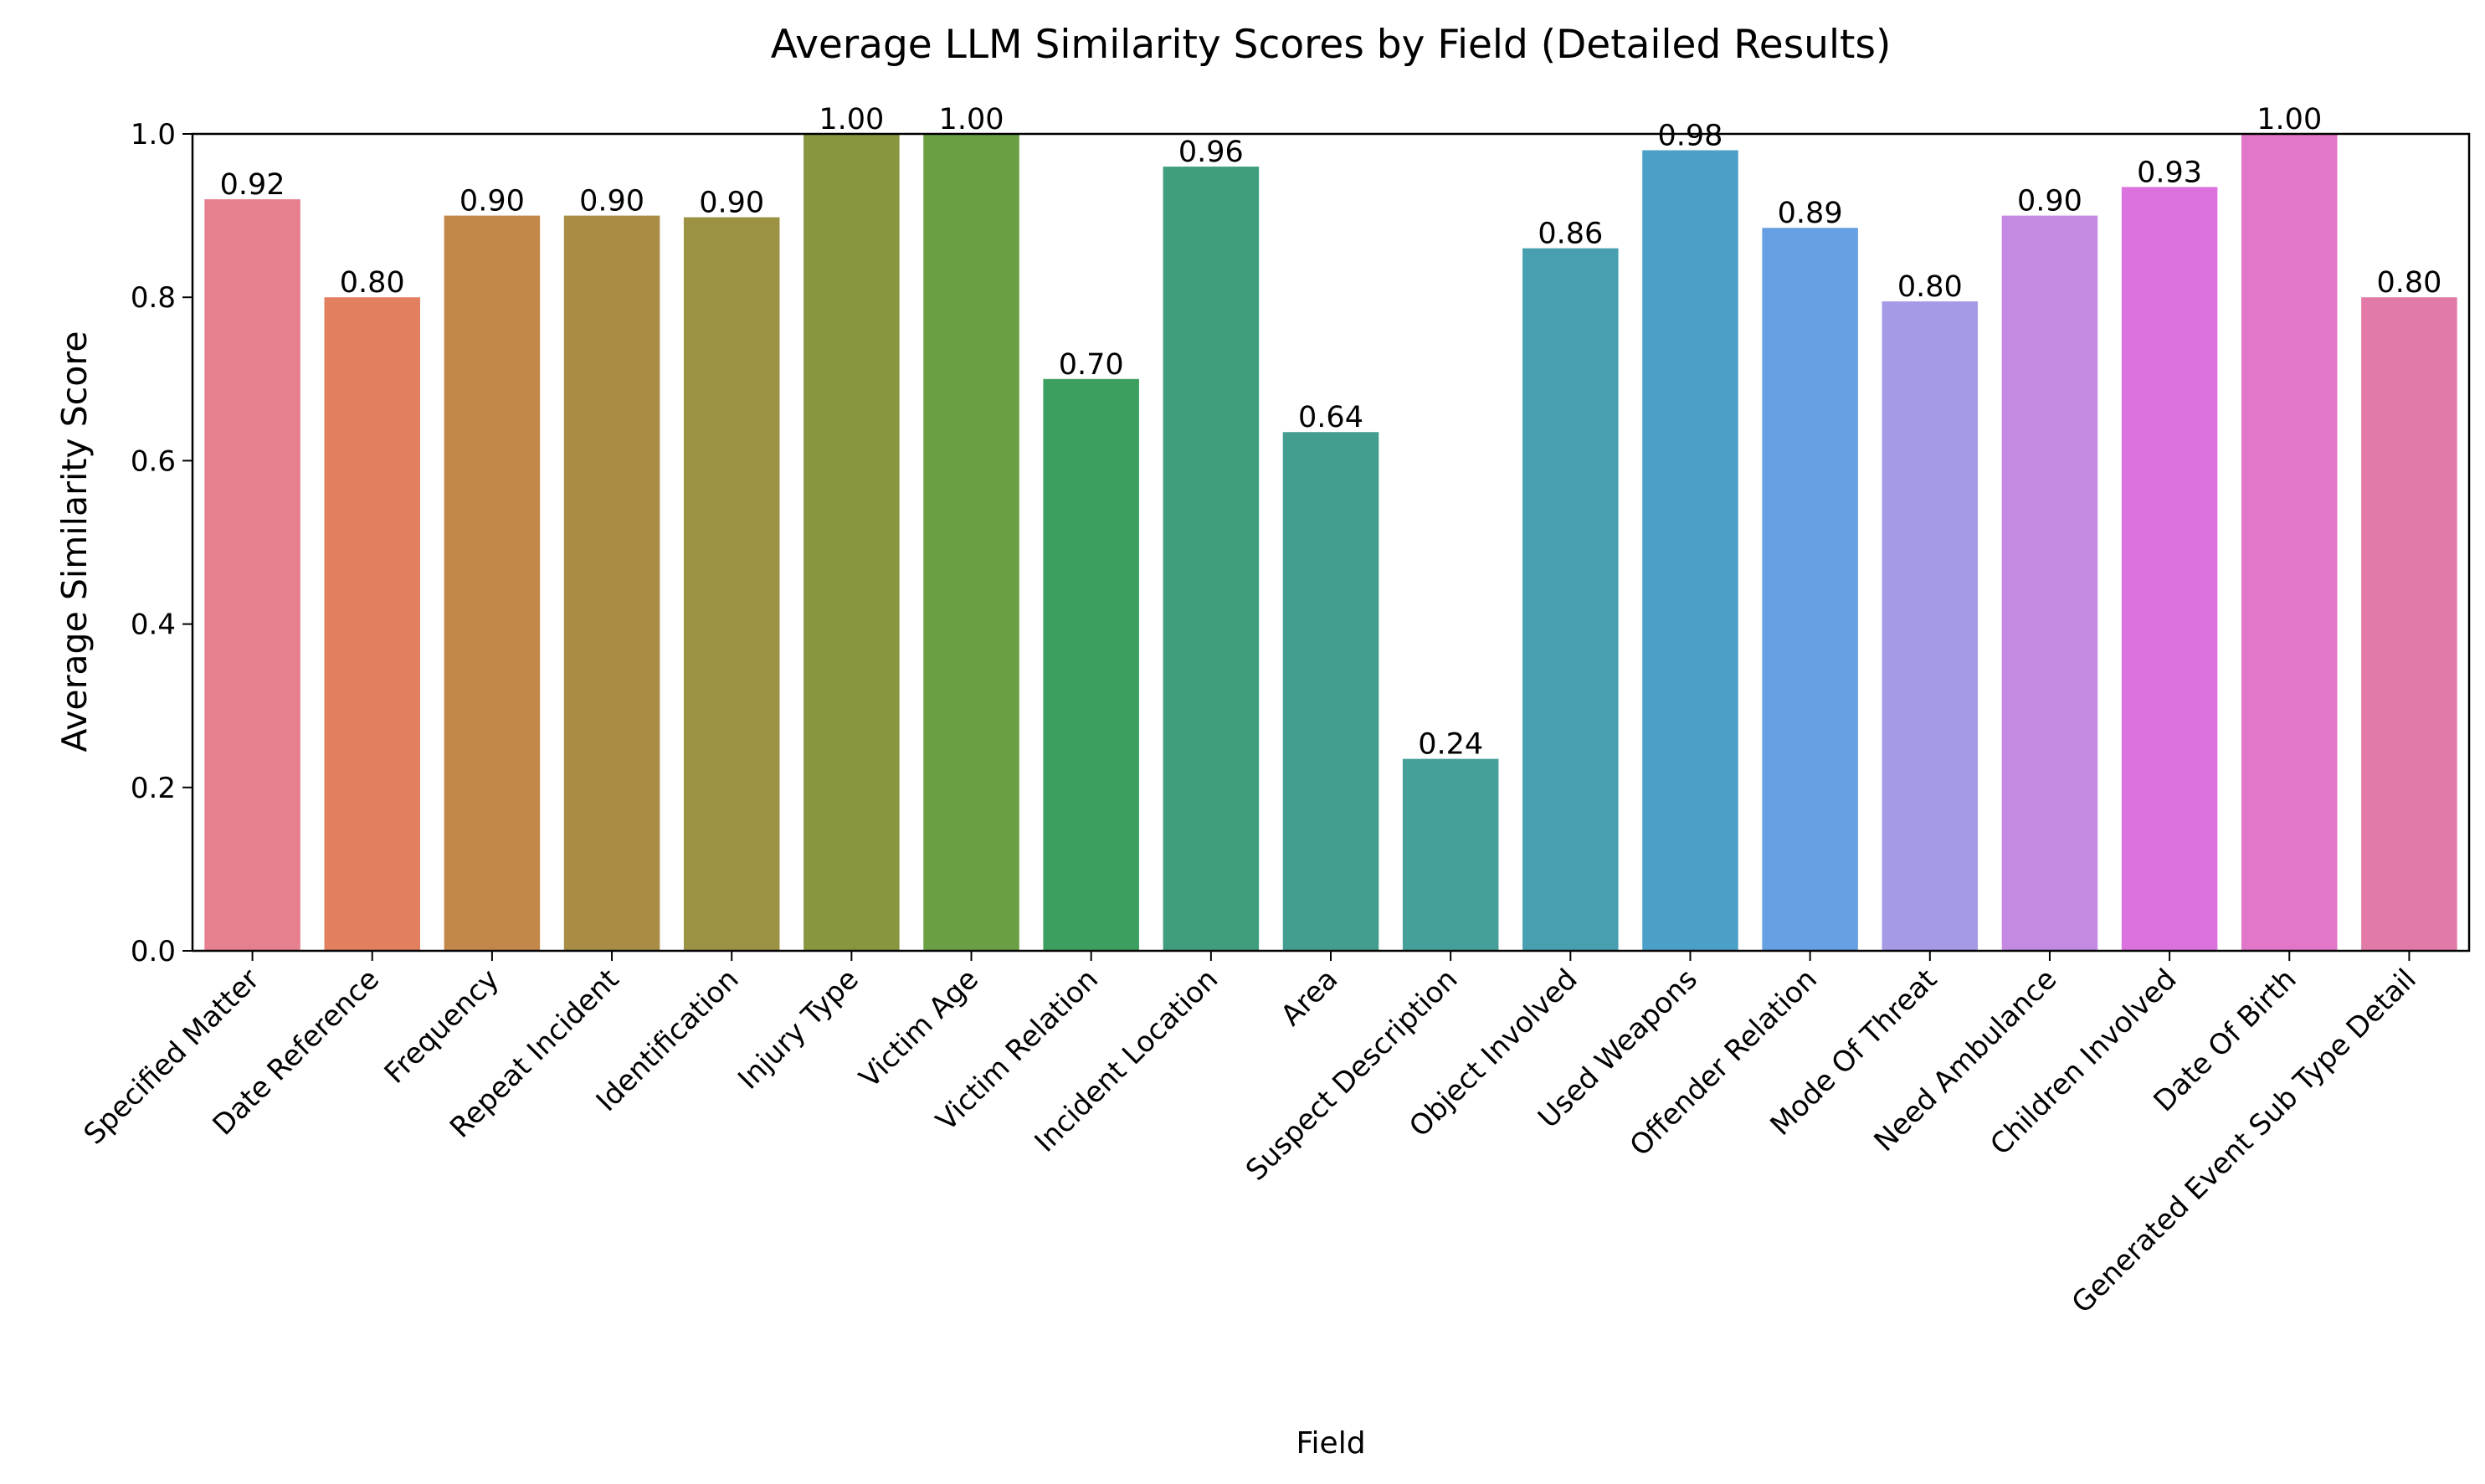 The image size is (2485, 1484). I want to click on bar-value-label: 0.70, so click(1091, 365).